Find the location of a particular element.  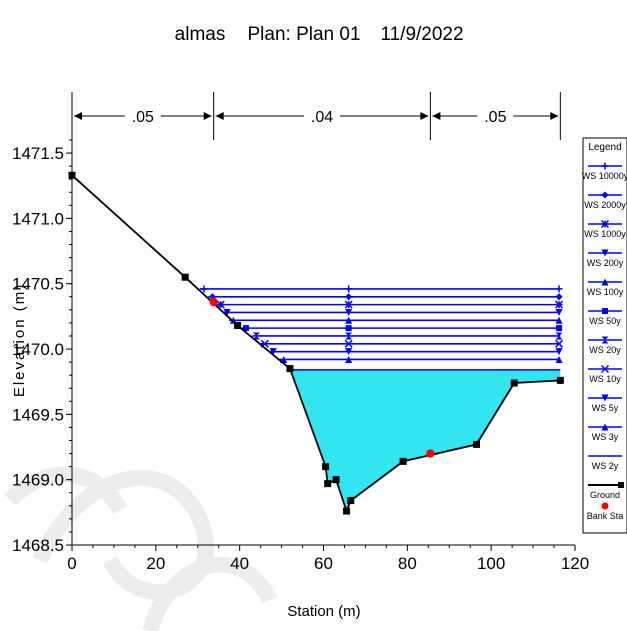

title-date: 11/9/2022 is located at coordinates (421, 34).